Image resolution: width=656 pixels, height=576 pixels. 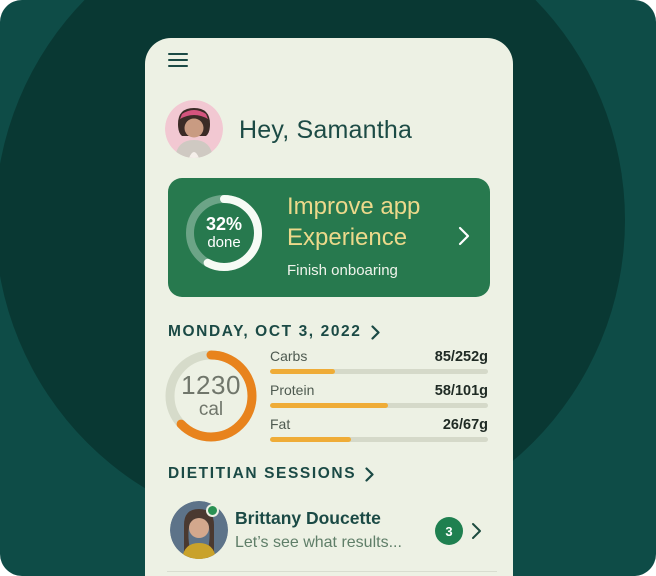 What do you see at coordinates (342, 270) in the screenshot?
I see `onboarding-card-subtitle: Finish onboaring` at bounding box center [342, 270].